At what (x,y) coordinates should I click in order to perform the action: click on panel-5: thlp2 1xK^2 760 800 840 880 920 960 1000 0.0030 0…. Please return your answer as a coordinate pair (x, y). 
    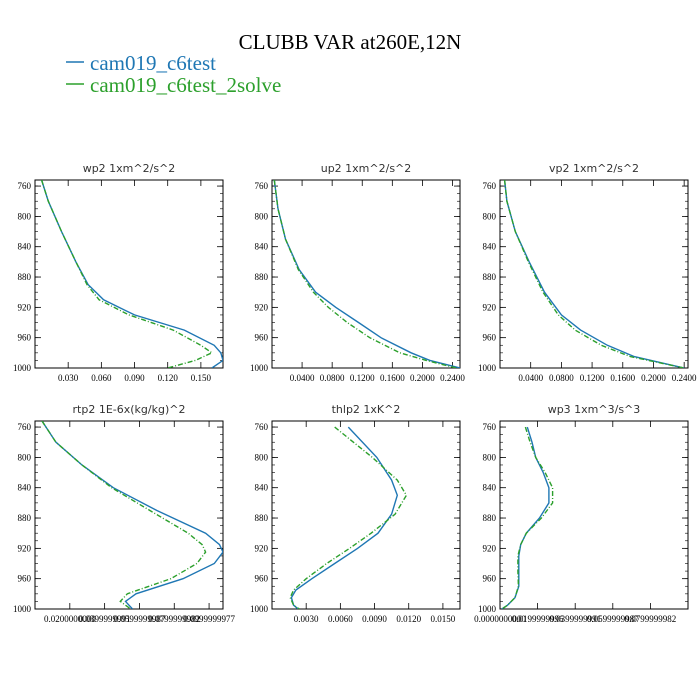
    Looking at the image, I should click on (355, 513).